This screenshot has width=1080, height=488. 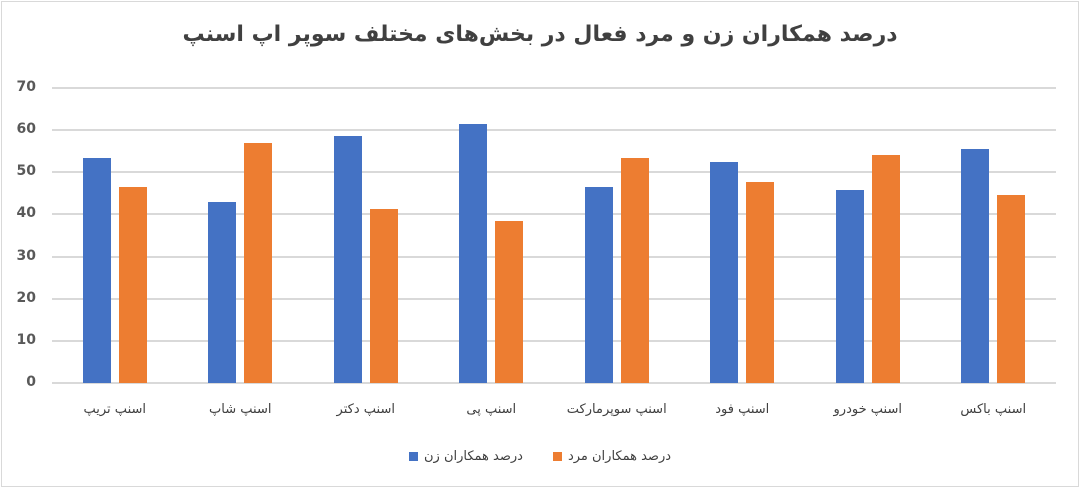 I want to click on y-tick-label: 0, so click(x=31, y=382).